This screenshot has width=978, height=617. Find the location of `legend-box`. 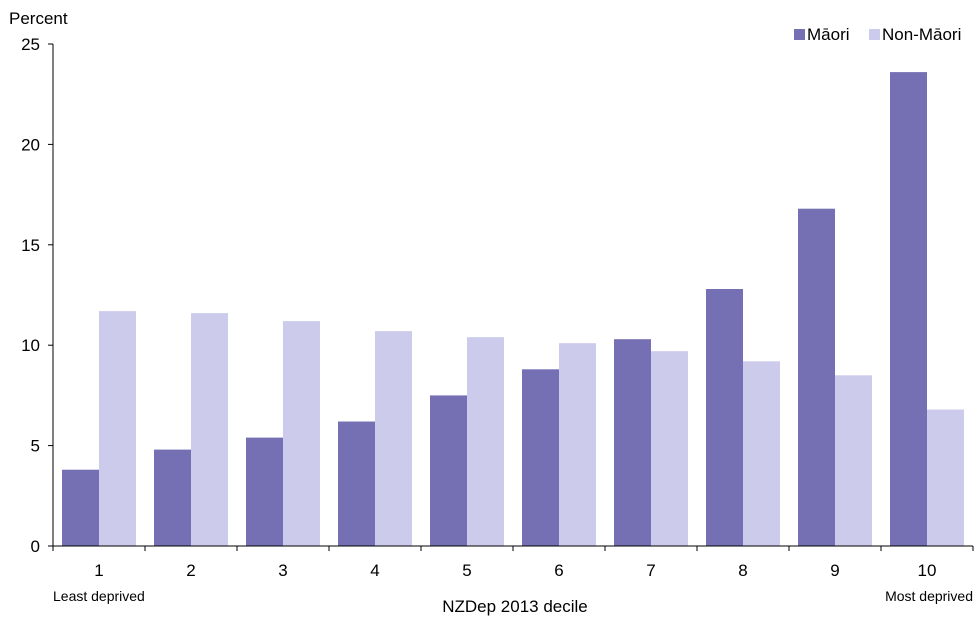

legend-box is located at coordinates (881, 37).